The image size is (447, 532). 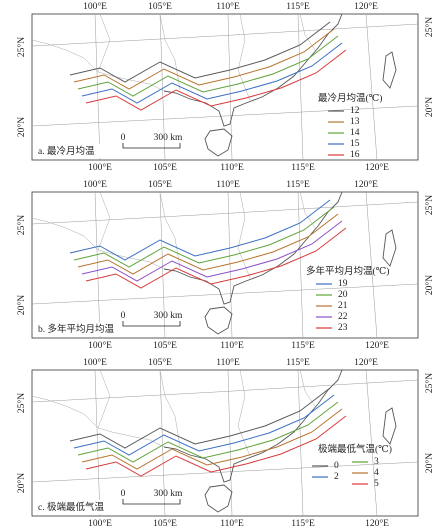 What do you see at coordinates (376, 484) in the screenshot?
I see `legend-label: 5` at bounding box center [376, 484].